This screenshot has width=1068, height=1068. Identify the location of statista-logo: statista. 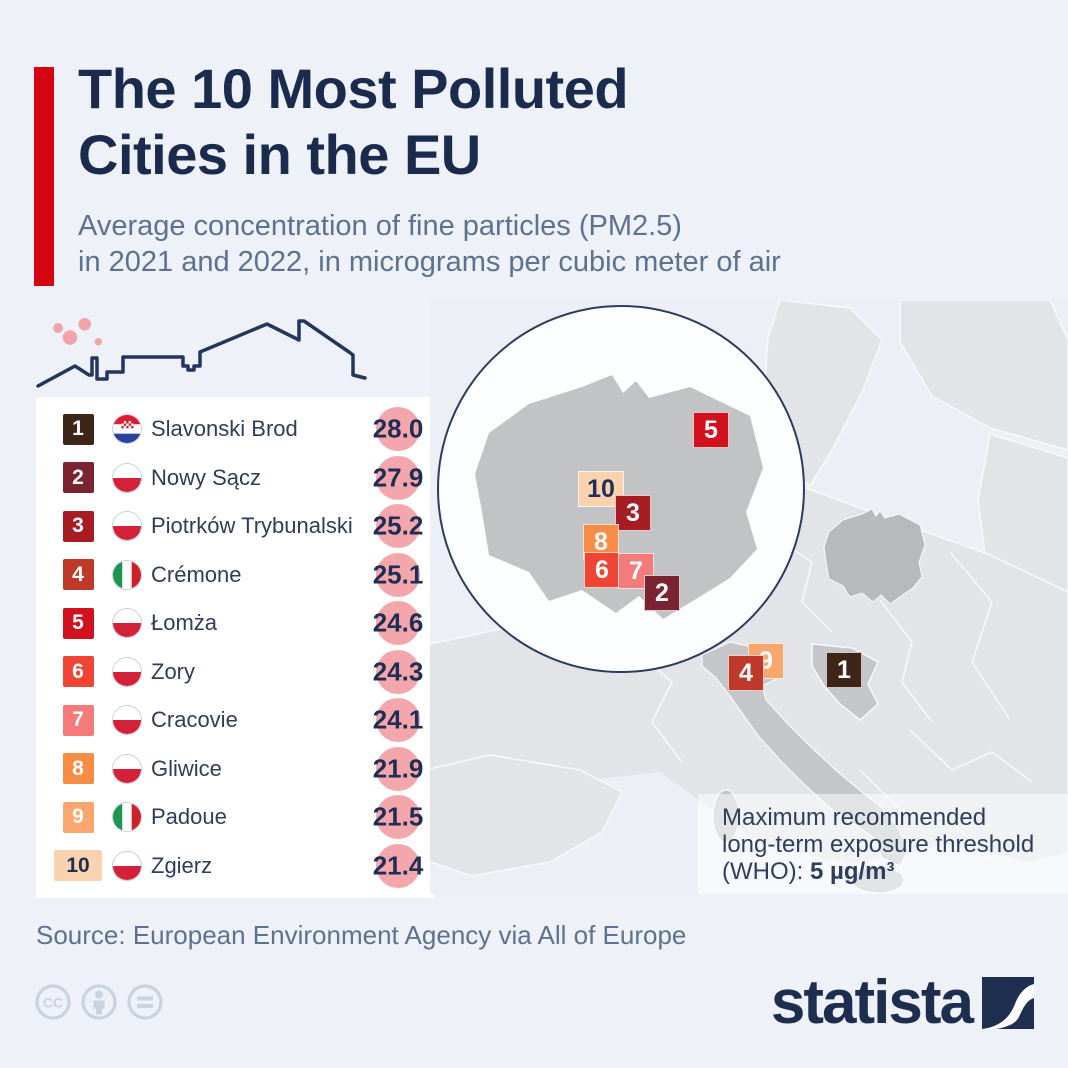
(902, 1003).